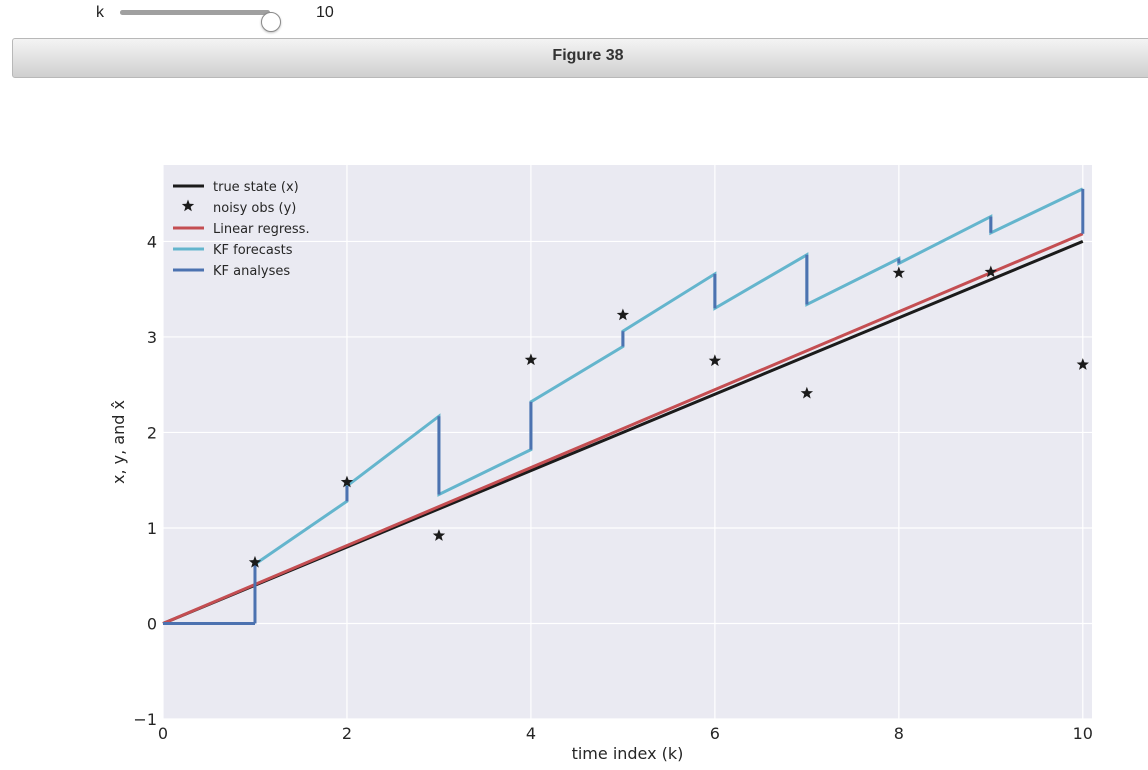 Image resolution: width=1148 pixels, height=770 pixels. Describe the element at coordinates (152, 623) in the screenshot. I see `y-tick-label: 0` at that location.